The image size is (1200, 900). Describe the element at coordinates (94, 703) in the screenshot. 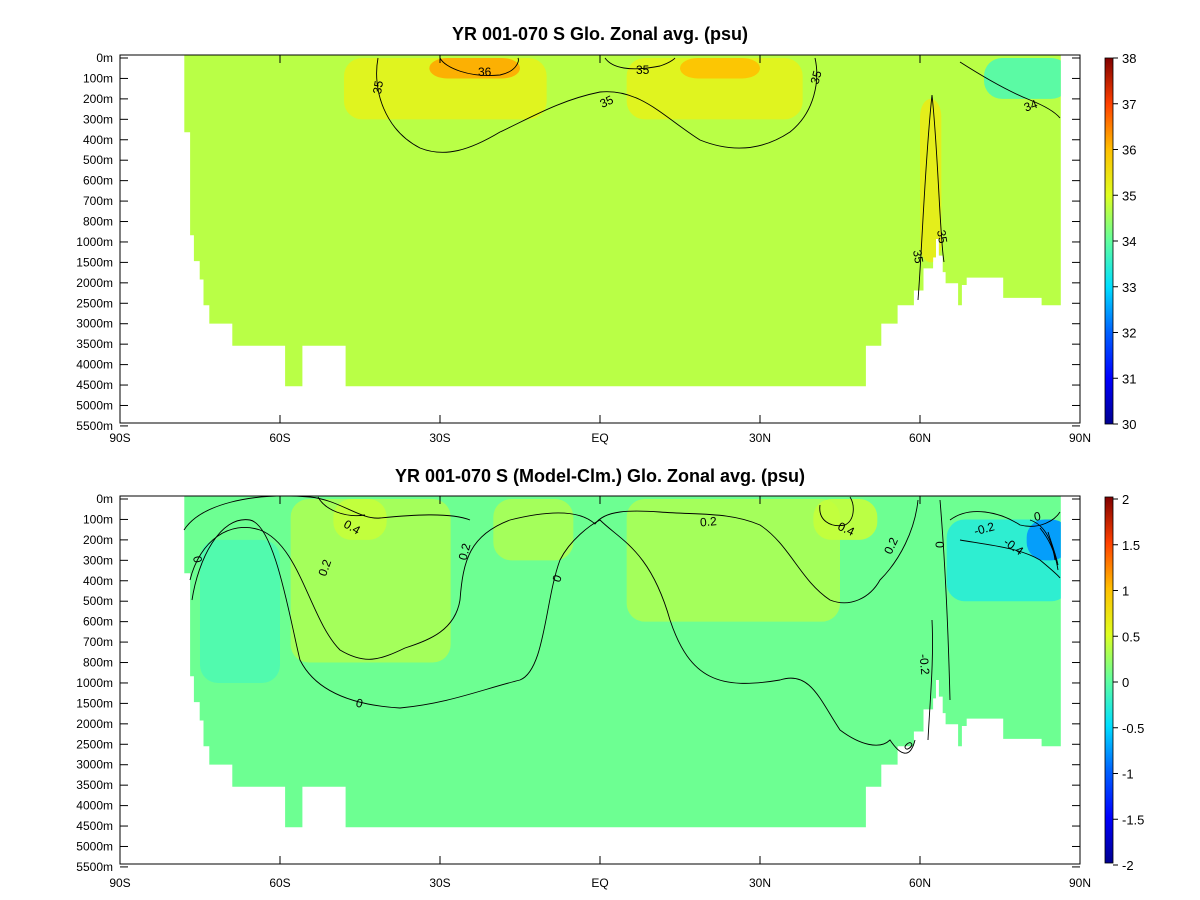

I see `y-tick-label: 1500m` at that location.